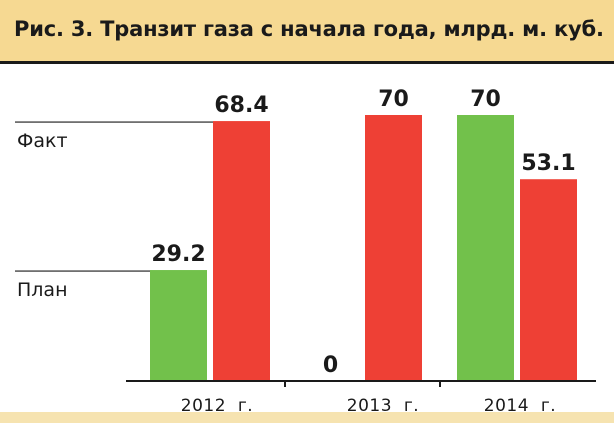  Describe the element at coordinates (241, 105) in the screenshot. I see `data-label: 68.4` at that location.